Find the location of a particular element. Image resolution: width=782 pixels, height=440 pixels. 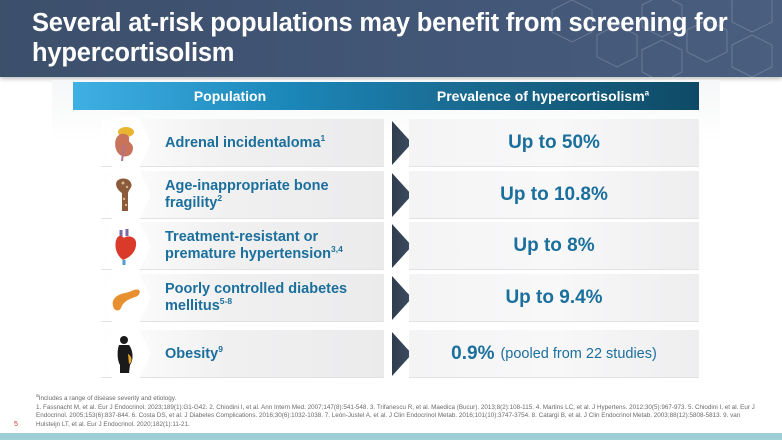

reference-sup: 3,4 is located at coordinates (337, 249).